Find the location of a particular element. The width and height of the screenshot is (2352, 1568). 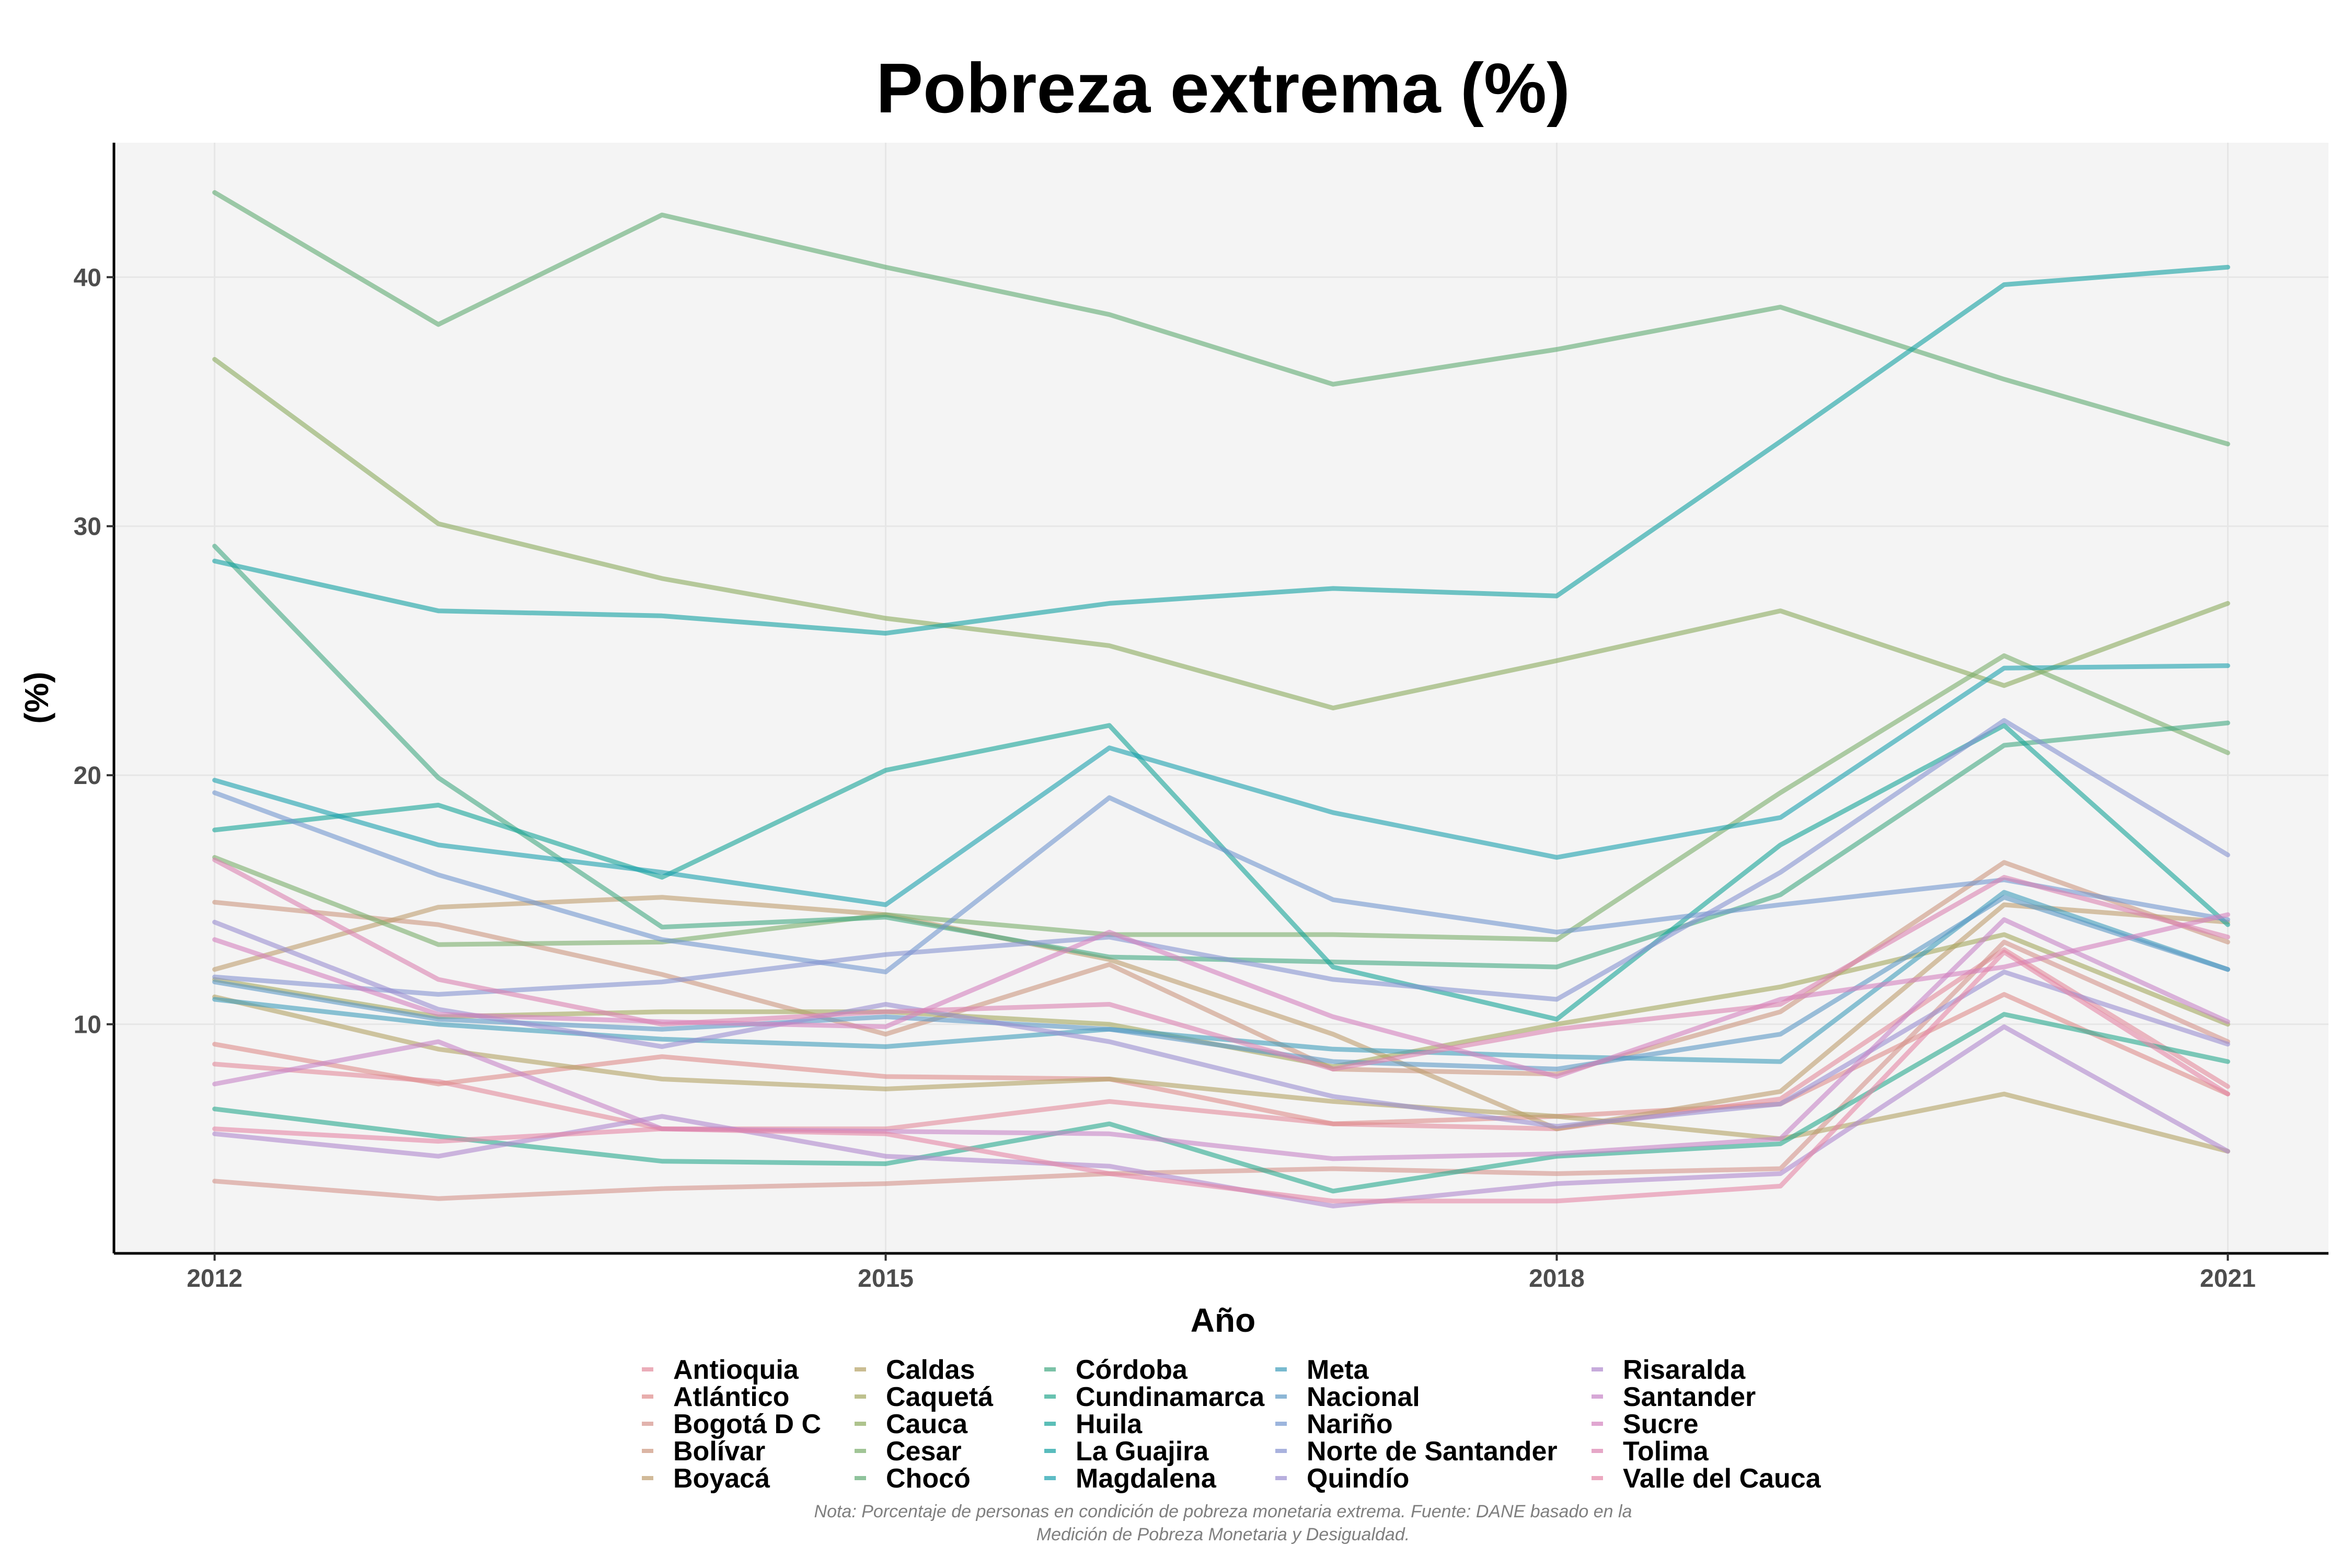

legend-label: Cesar is located at coordinates (924, 1451).